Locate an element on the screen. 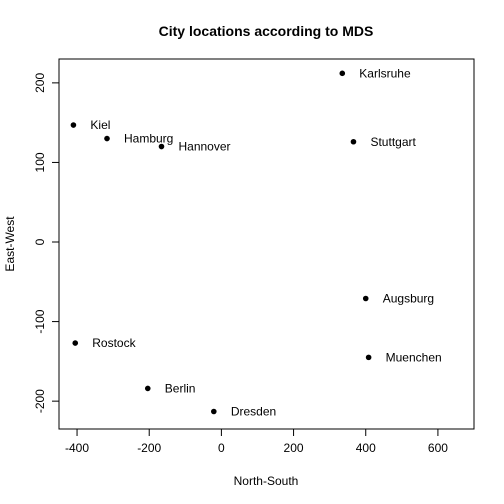  point-label-stuttgart: Stuttgart is located at coordinates (393, 142).